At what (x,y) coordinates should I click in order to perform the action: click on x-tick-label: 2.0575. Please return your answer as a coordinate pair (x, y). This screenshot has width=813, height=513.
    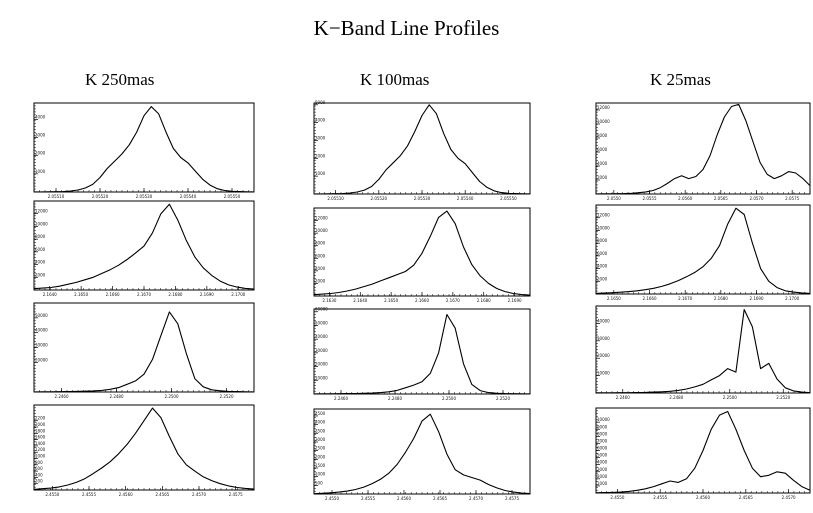
    Looking at the image, I should click on (792, 198).